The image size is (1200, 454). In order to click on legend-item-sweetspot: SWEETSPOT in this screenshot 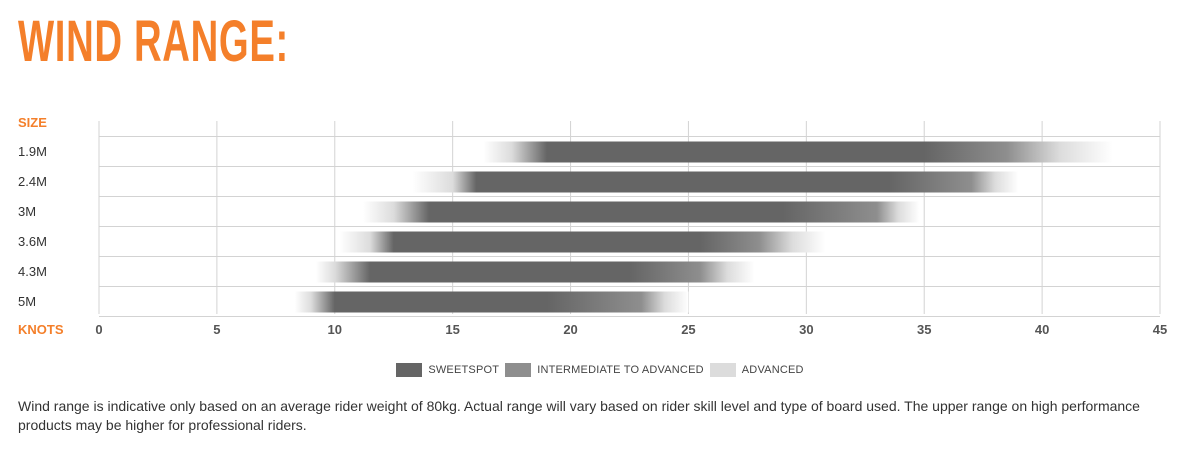, I will do `click(447, 370)`.